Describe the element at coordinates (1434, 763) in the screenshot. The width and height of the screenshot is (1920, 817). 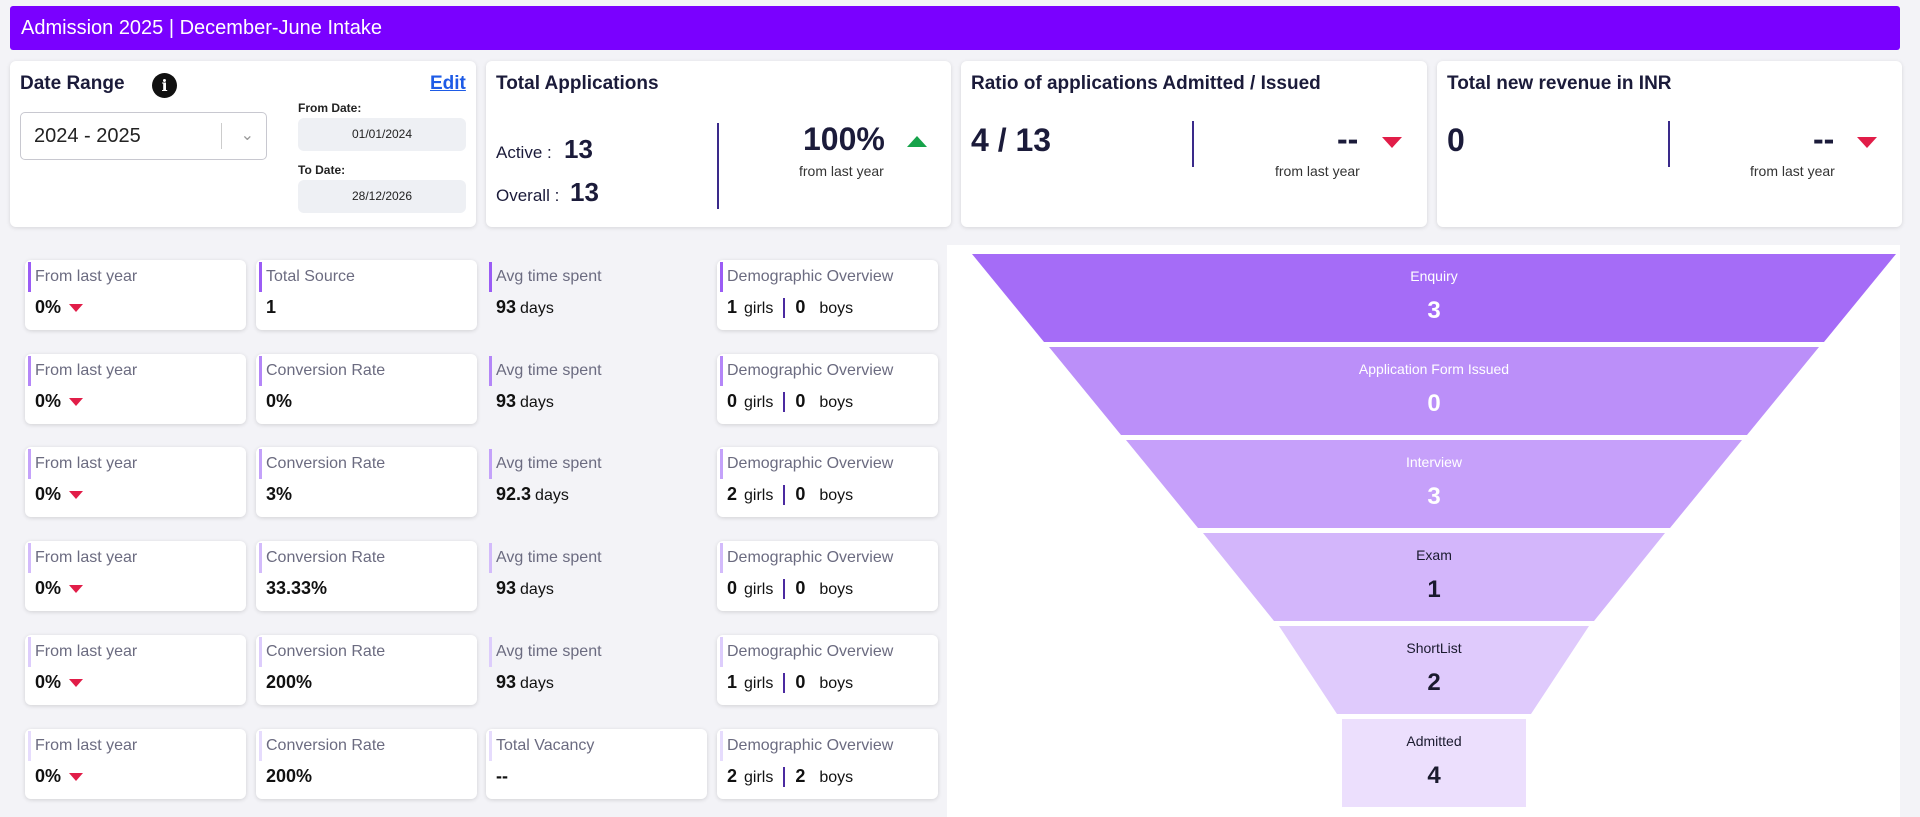
I see `funnel-stage-admitted` at that location.